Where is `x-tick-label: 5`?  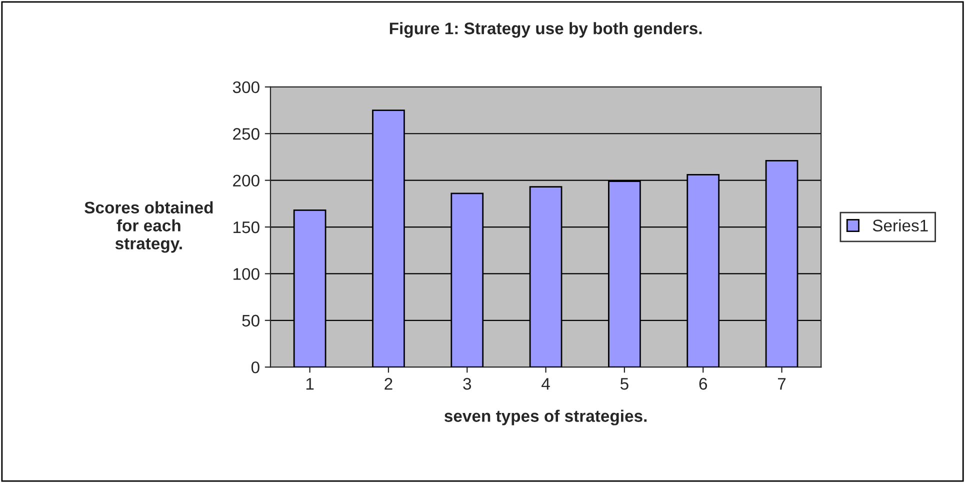
x-tick-label: 5 is located at coordinates (624, 384).